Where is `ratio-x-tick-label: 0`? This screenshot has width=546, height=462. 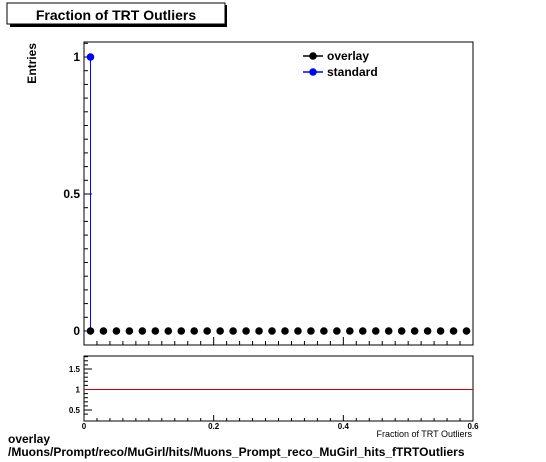 ratio-x-tick-label: 0 is located at coordinates (84, 426).